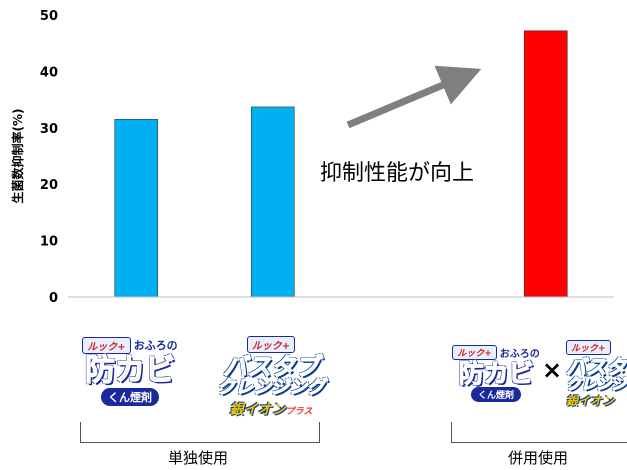 The width and height of the screenshot is (627, 470). I want to click on single-use-label: 単独使用, so click(198, 458).